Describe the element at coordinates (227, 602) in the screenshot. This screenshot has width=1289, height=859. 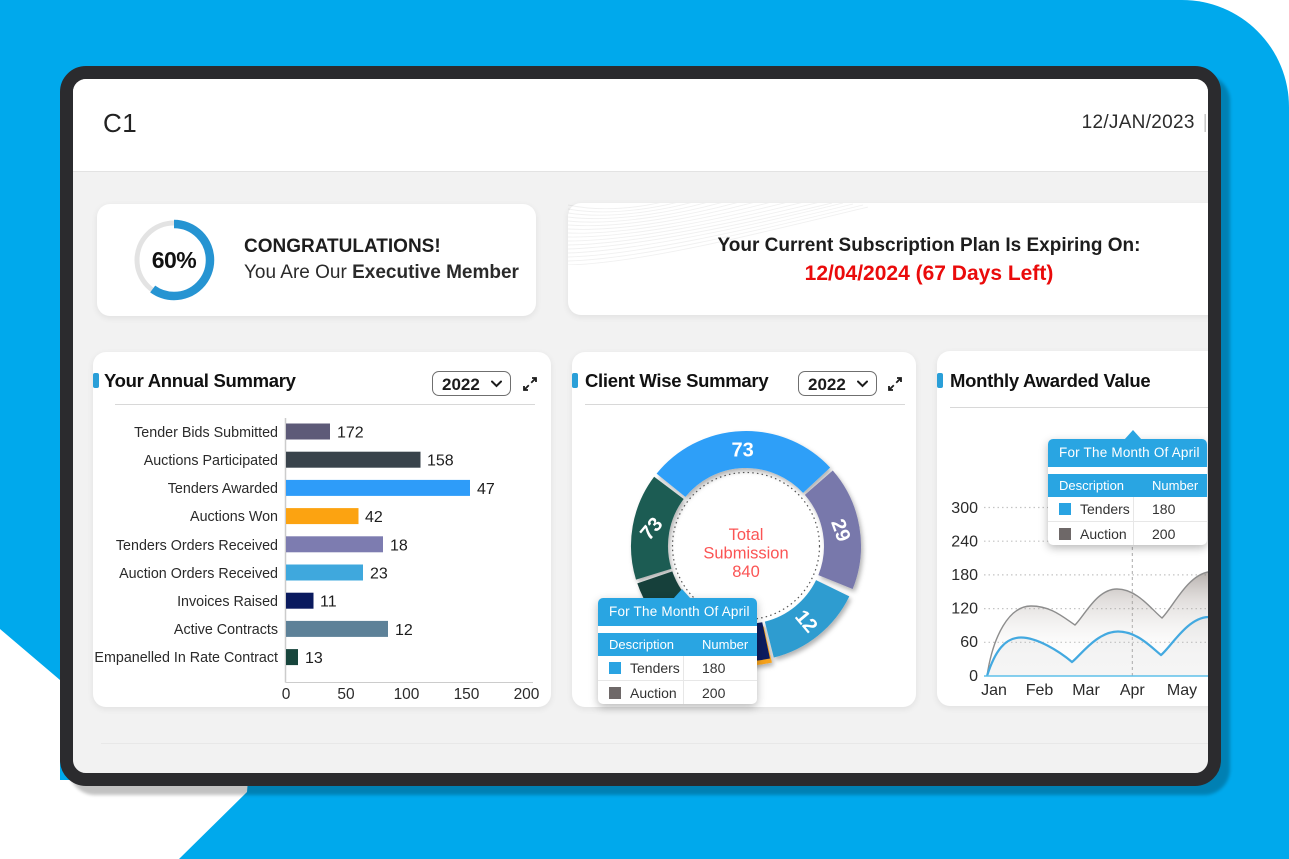
I see `svg-text: Invoices Raised` at that location.